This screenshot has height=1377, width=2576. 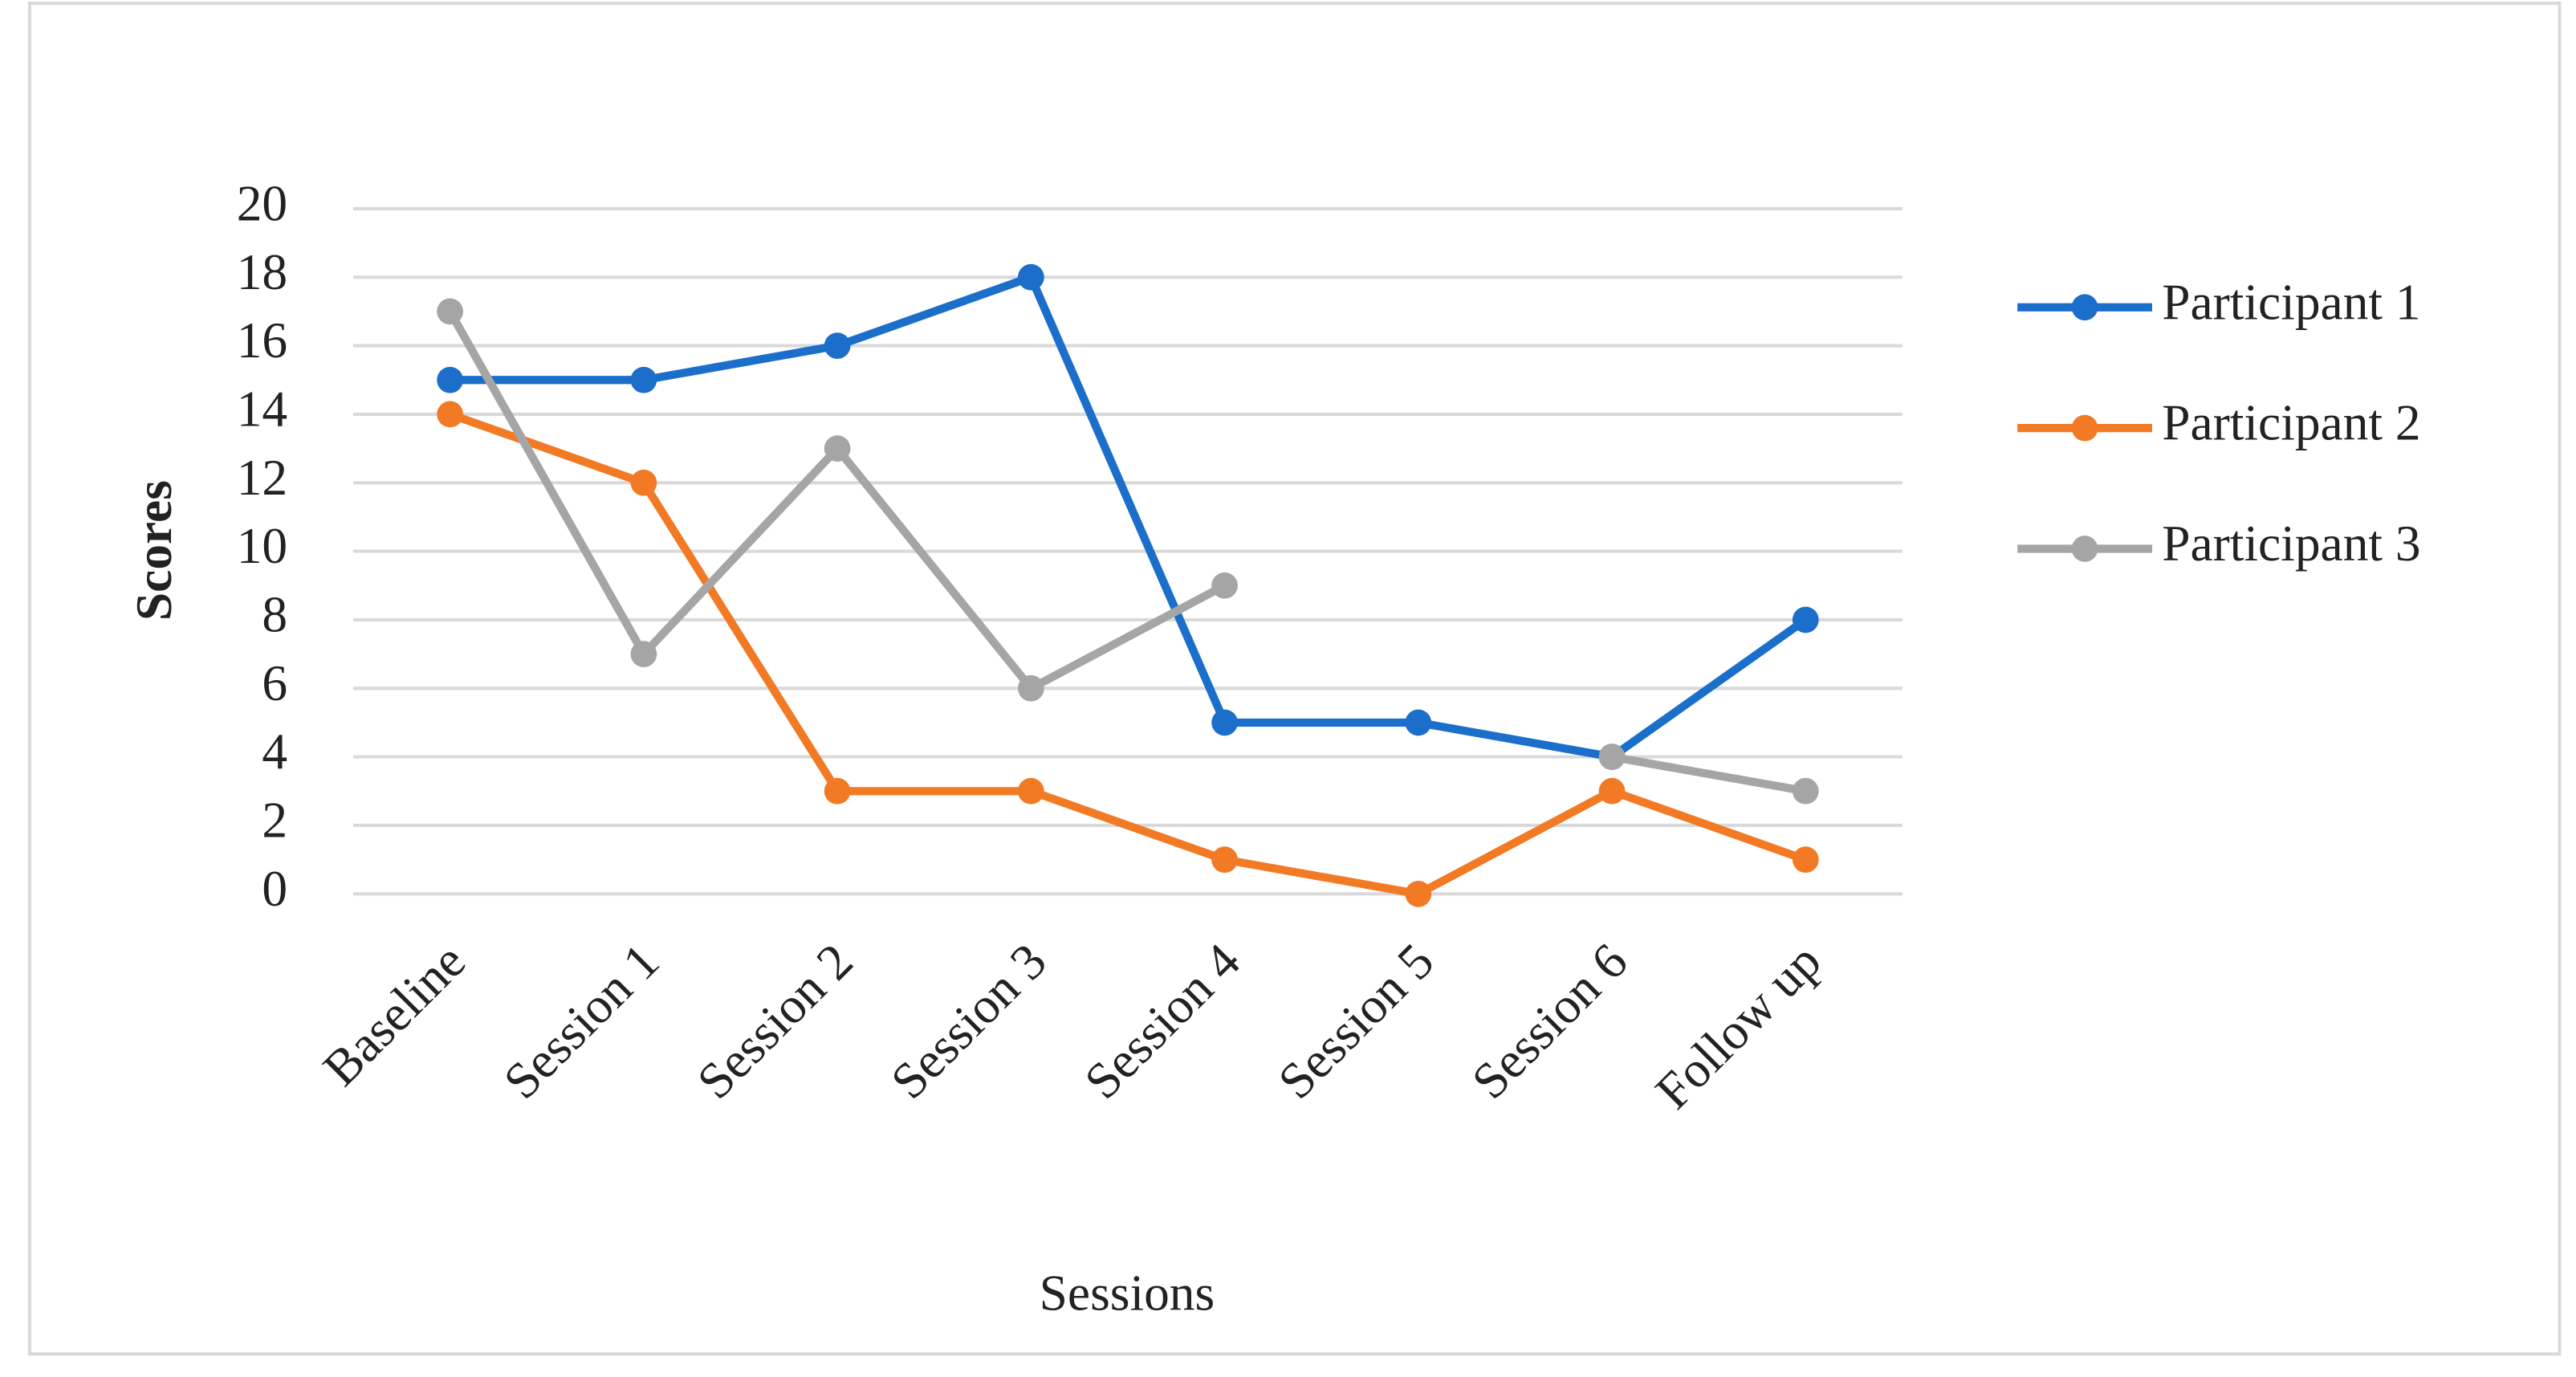 What do you see at coordinates (1127, 1292) in the screenshot?
I see `x-axis-title: Sessions` at bounding box center [1127, 1292].